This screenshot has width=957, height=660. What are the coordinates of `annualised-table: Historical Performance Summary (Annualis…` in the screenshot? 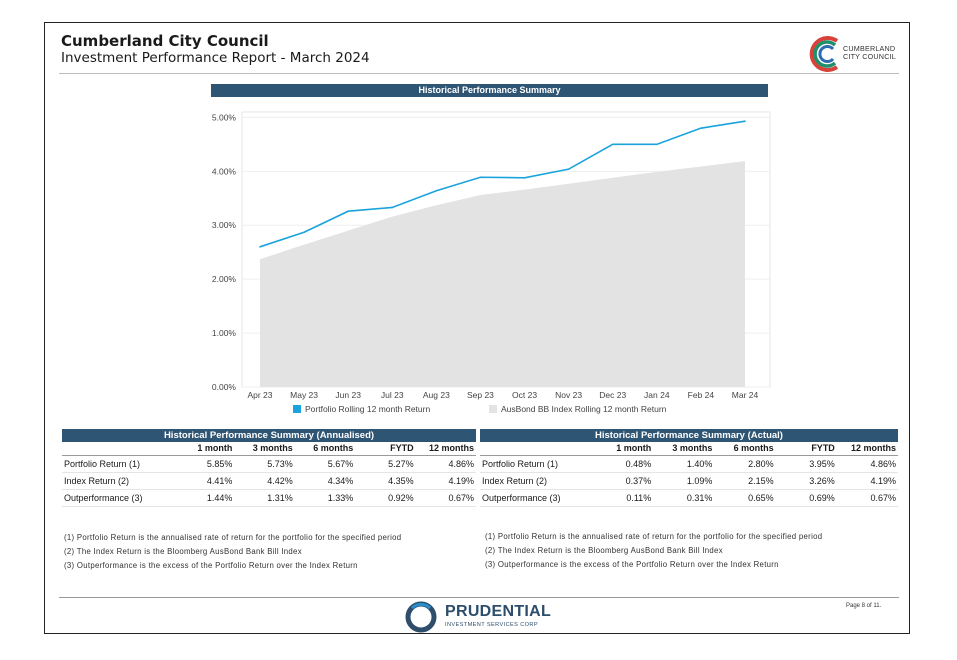 It's located at (269, 468).